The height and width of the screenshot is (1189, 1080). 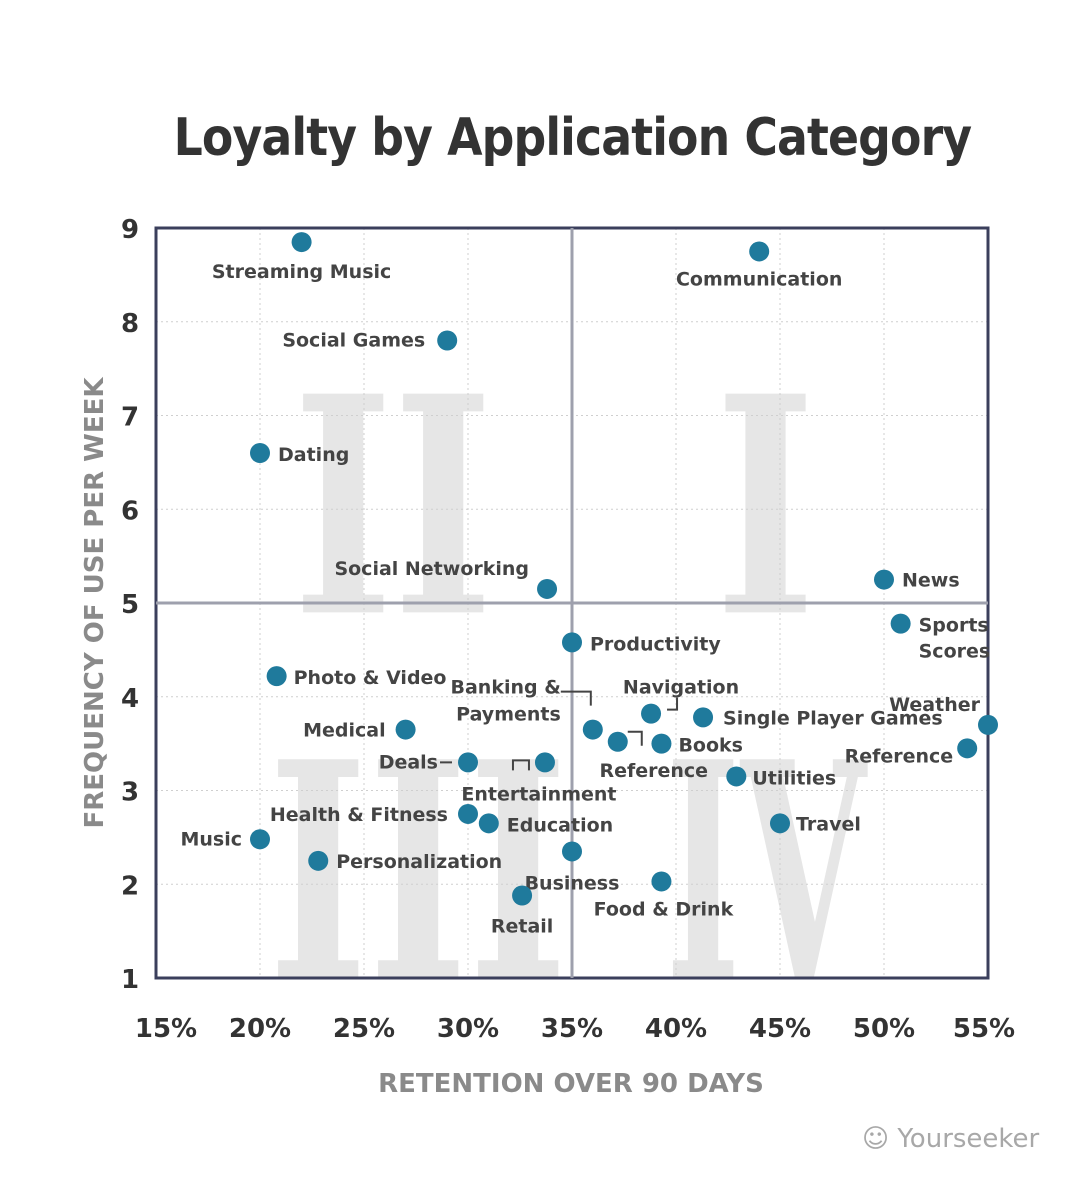 What do you see at coordinates (130, 324) in the screenshot?
I see `y-tick-label: 8` at bounding box center [130, 324].